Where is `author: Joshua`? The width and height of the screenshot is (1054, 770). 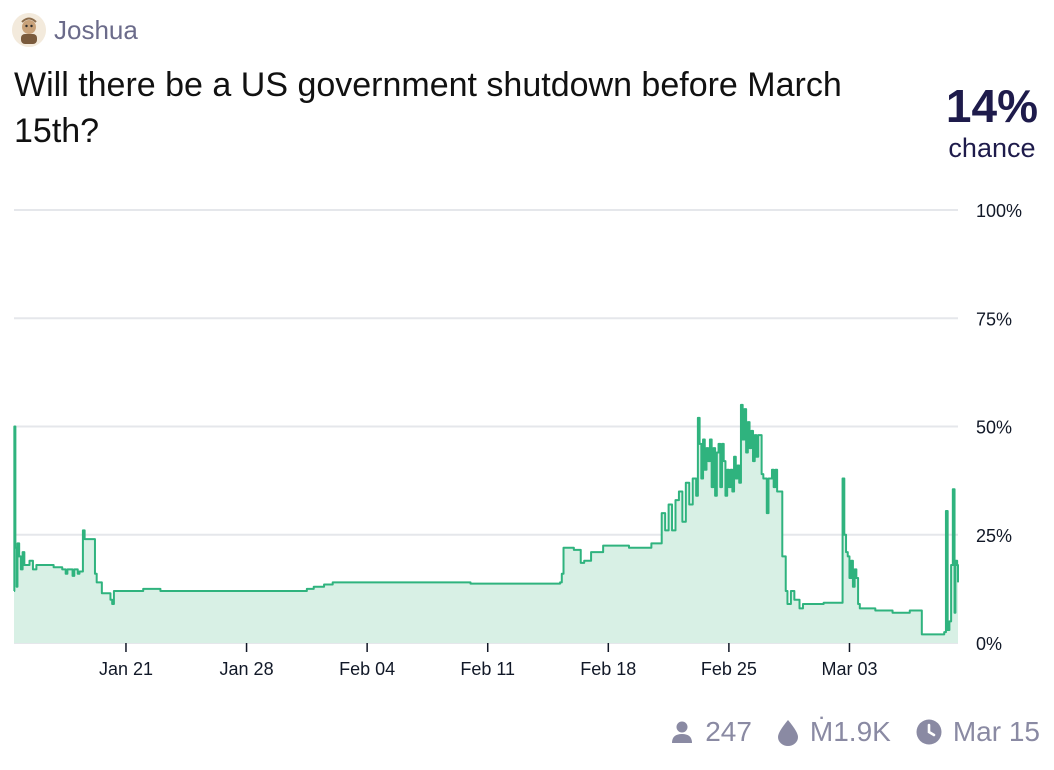 author: Joshua is located at coordinates (75, 30).